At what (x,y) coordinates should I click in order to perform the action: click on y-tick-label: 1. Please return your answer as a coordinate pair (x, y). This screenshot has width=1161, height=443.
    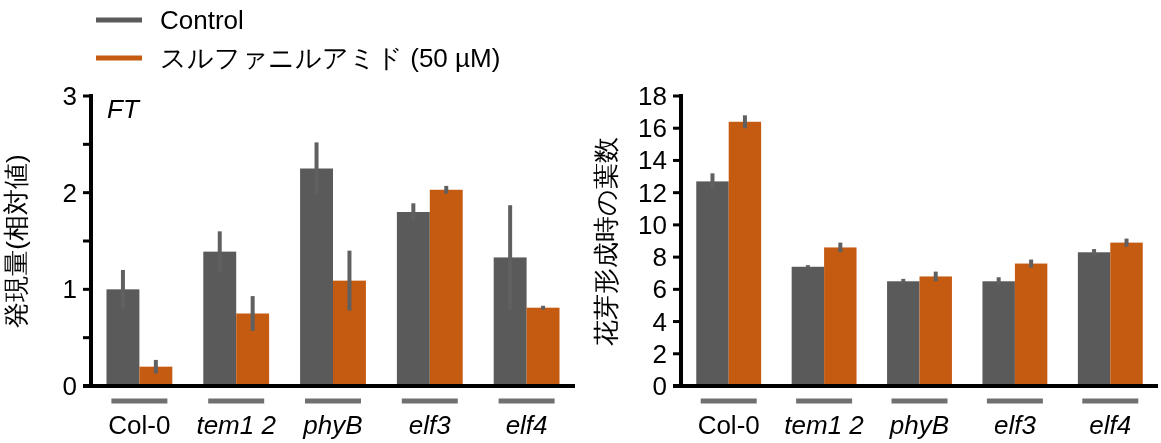
    Looking at the image, I should click on (69, 289).